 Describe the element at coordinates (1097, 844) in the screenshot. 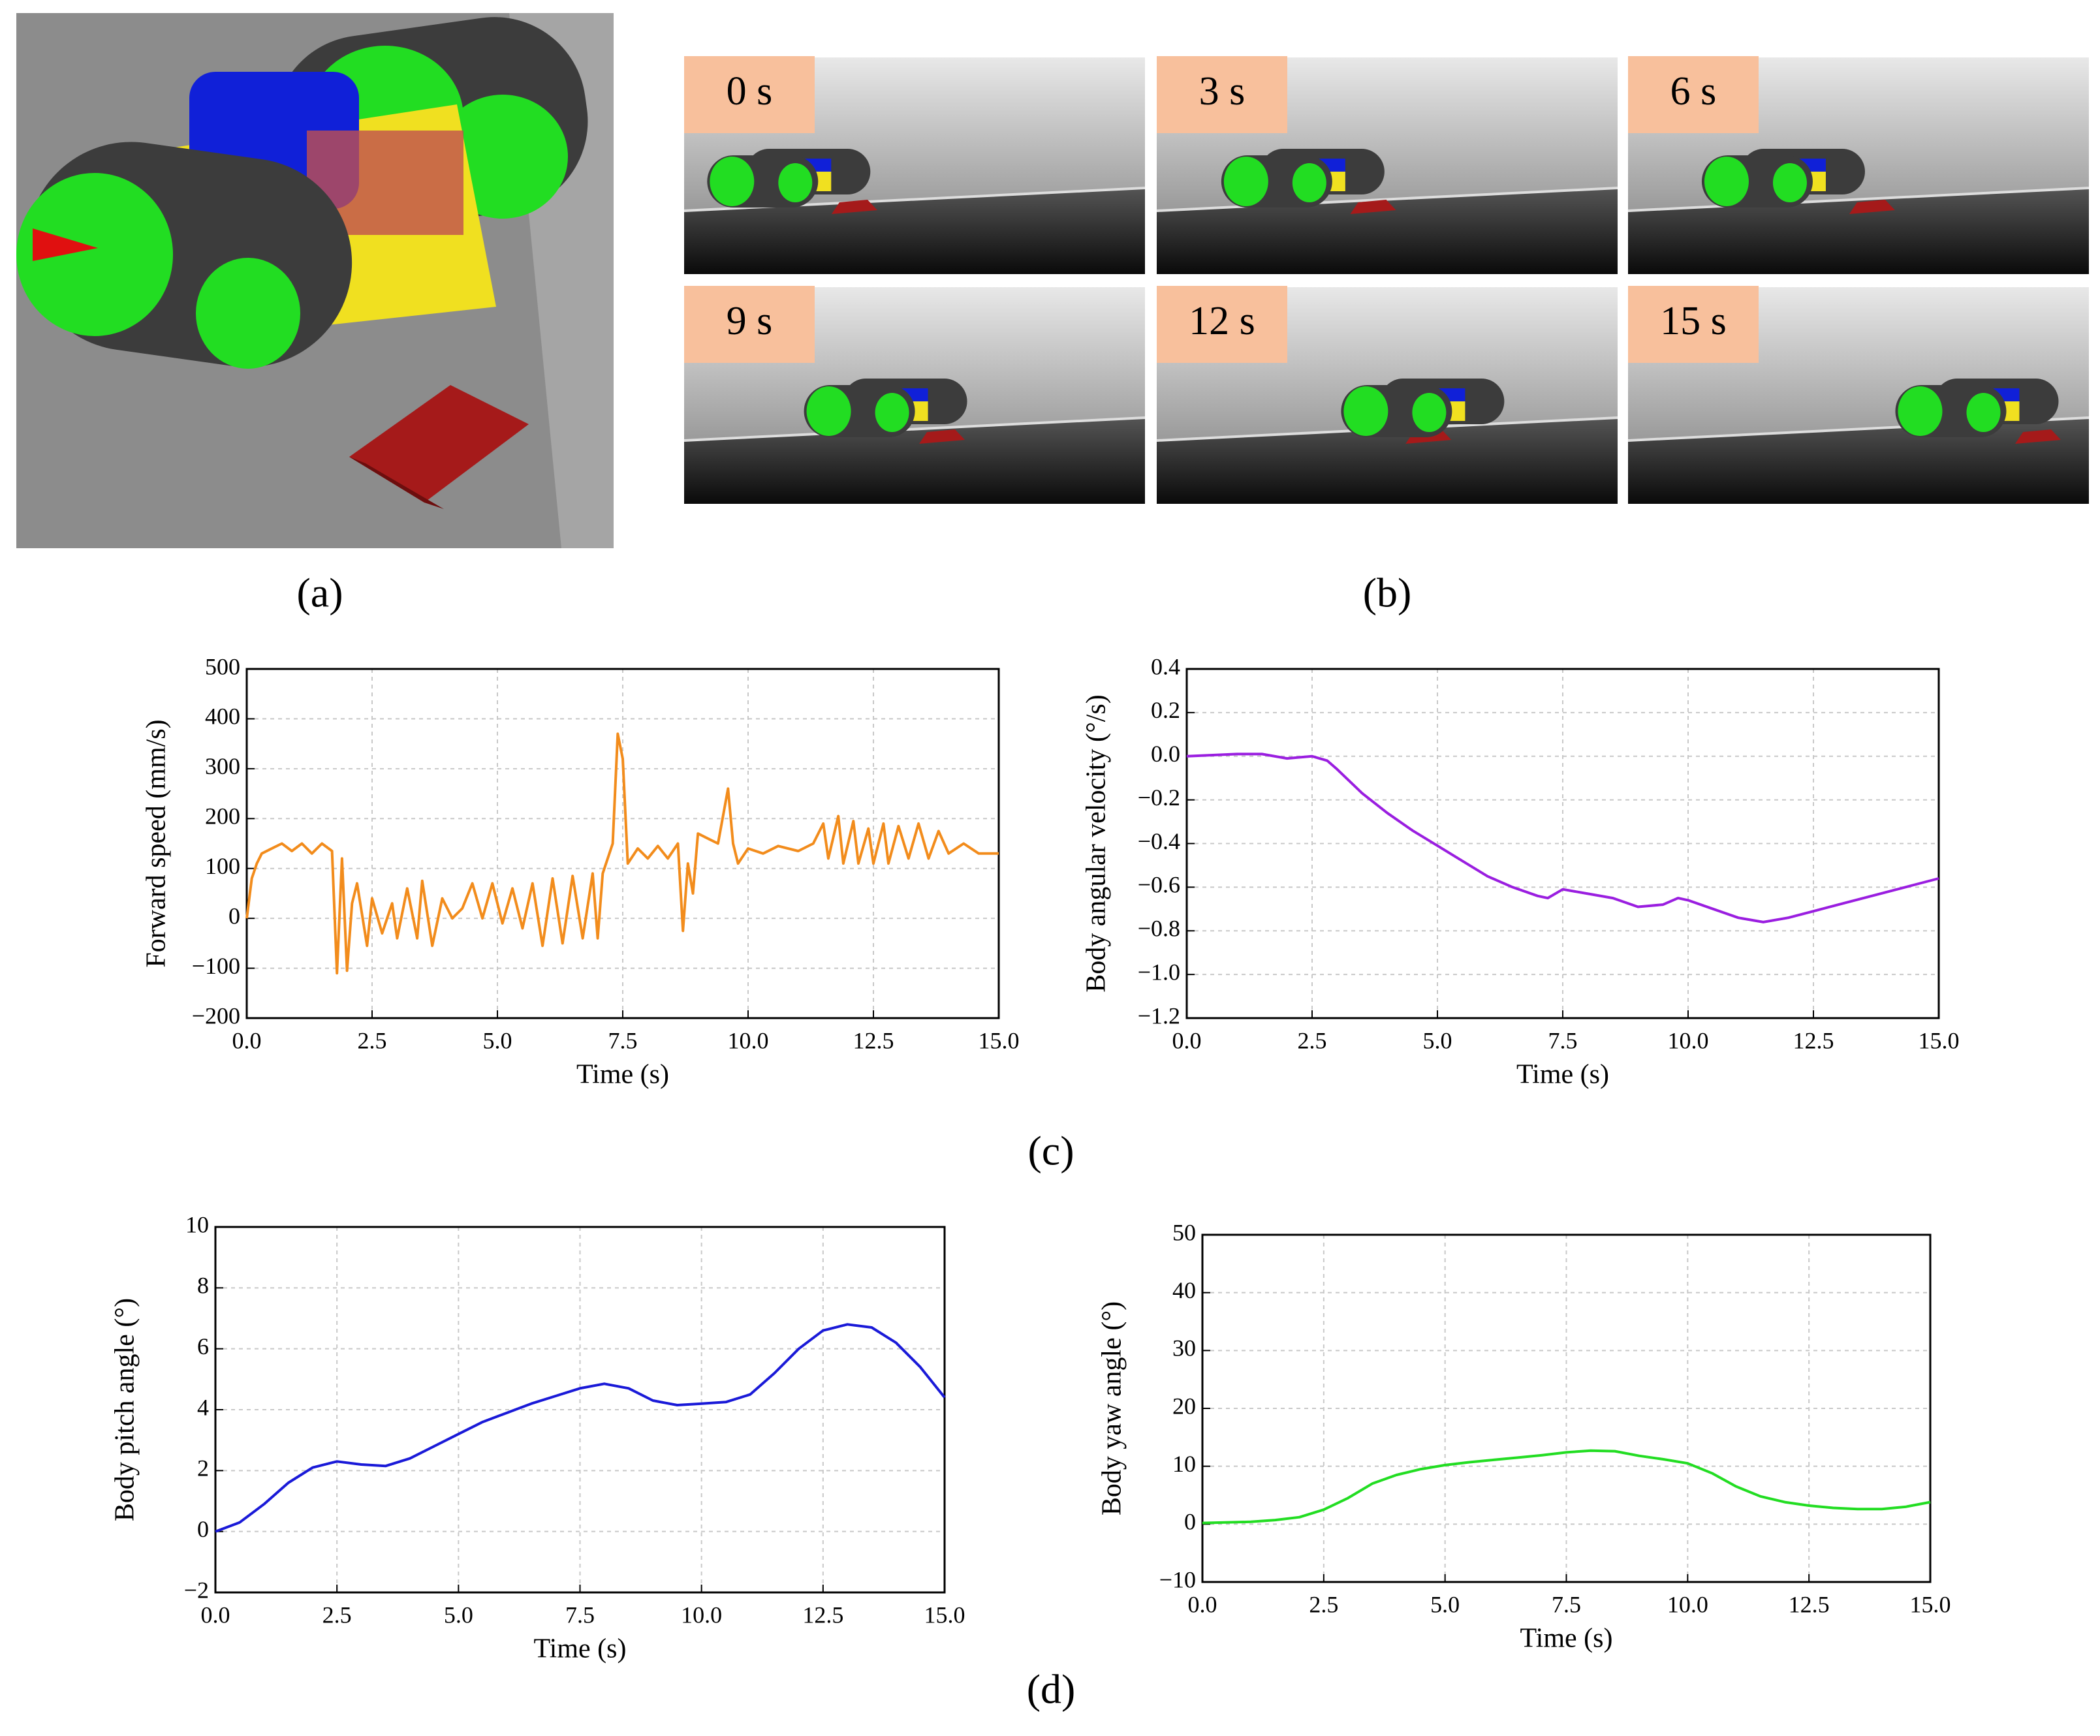

I see `y-axis-label: Body angular velocity (°/s)` at that location.